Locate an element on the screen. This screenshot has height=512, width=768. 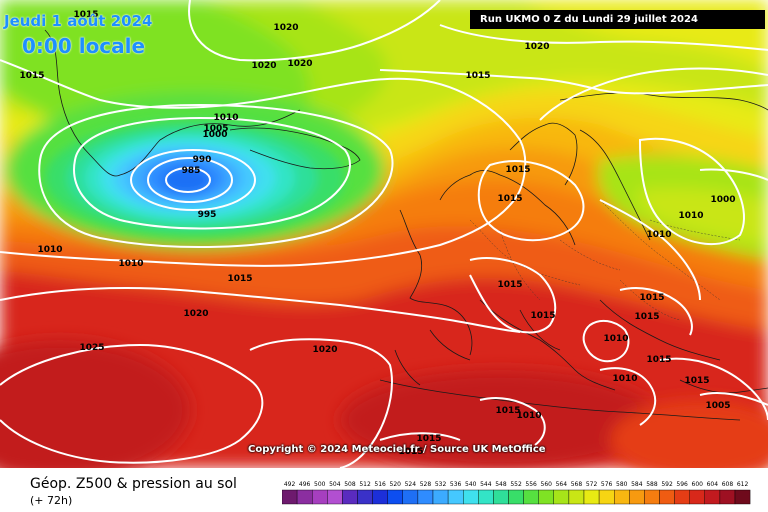
scale-tick-label: 552 is located at coordinates (516, 484).